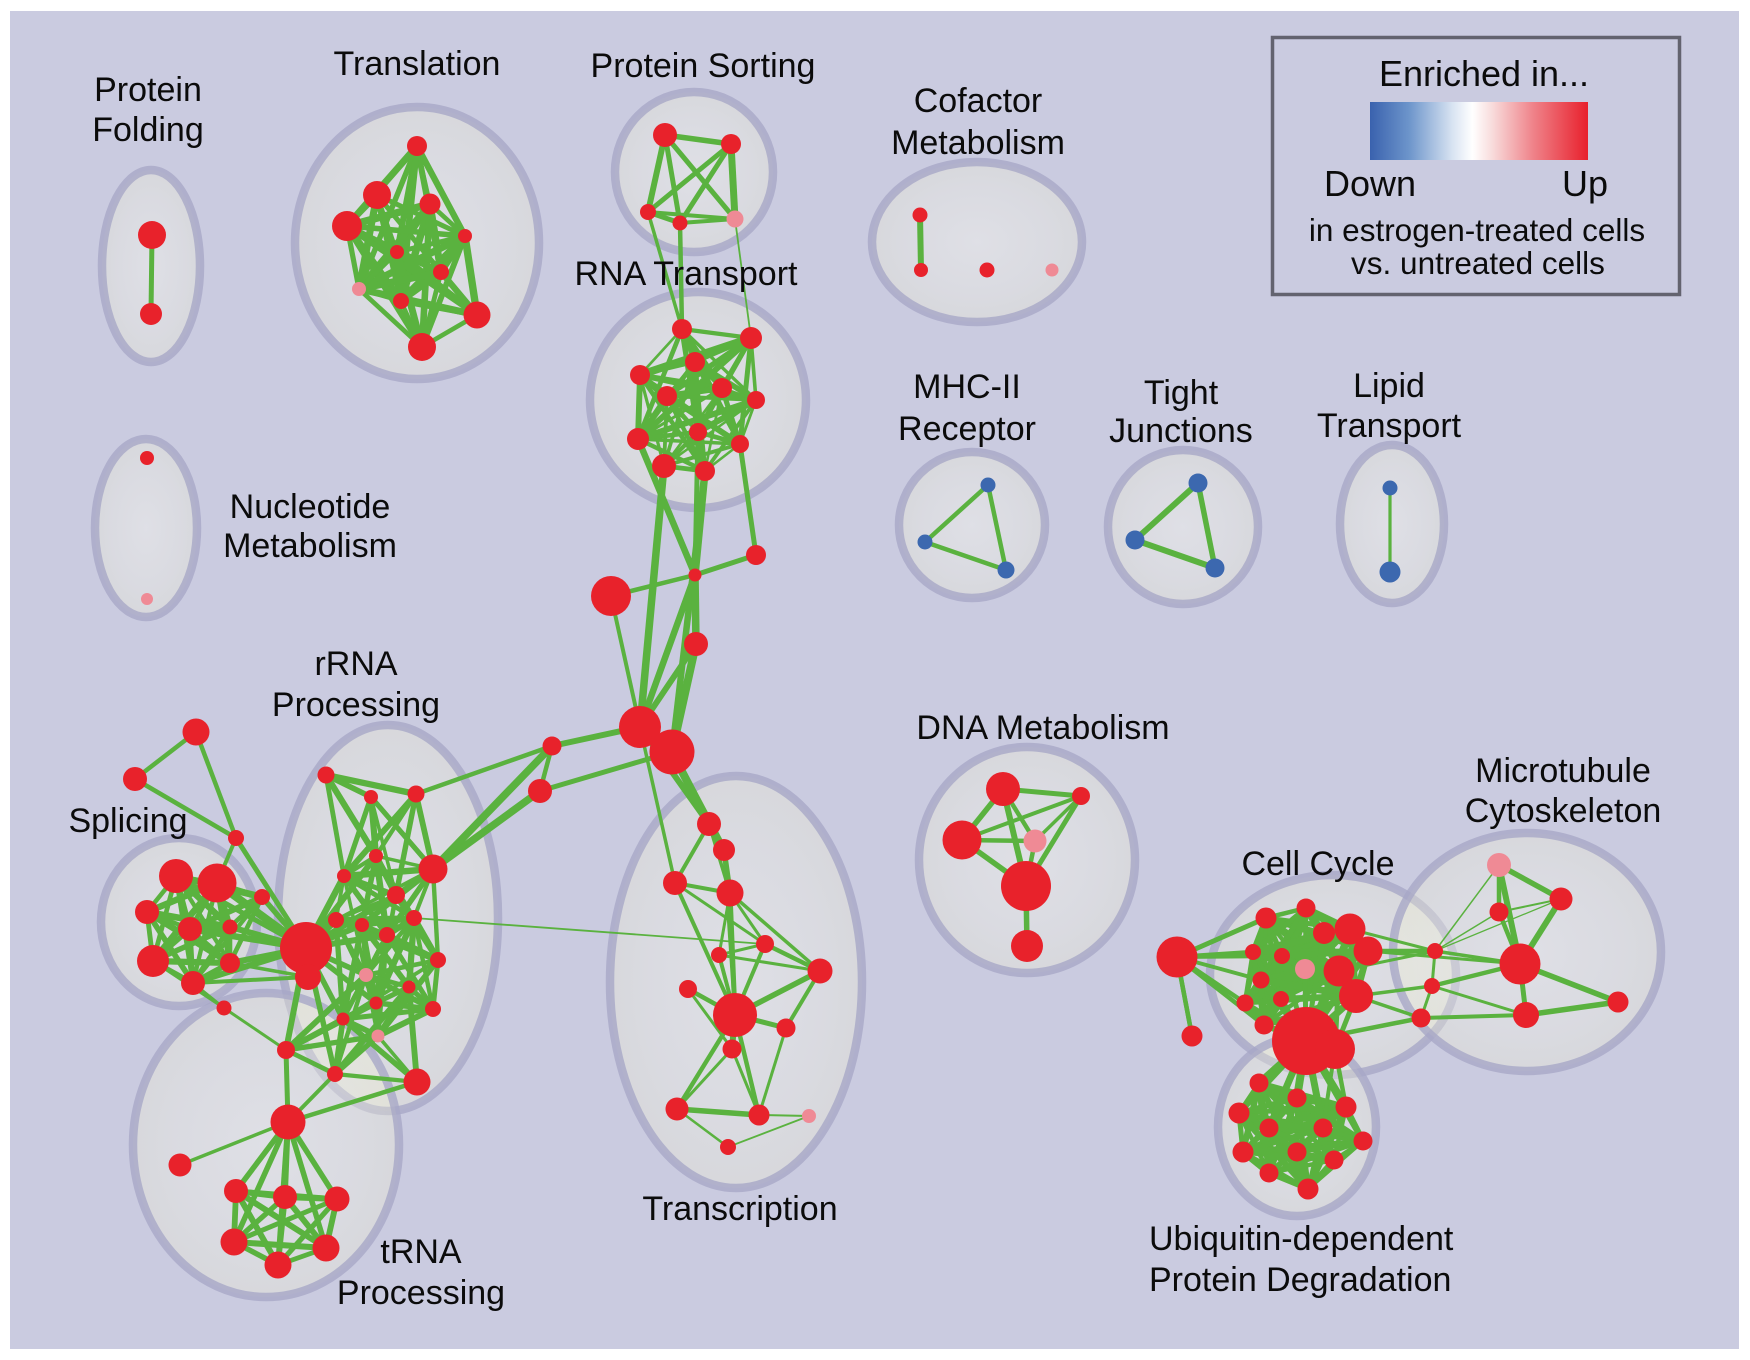  What do you see at coordinates (148, 130) in the screenshot?
I see `svg-text: Folding` at bounding box center [148, 130].